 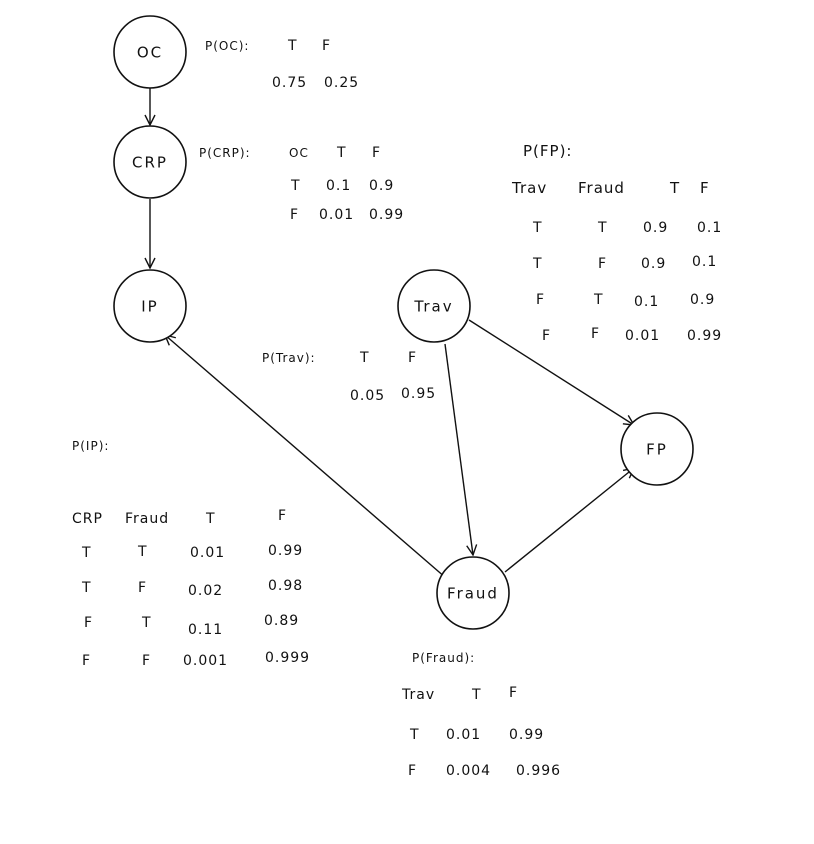 What do you see at coordinates (367, 396) in the screenshot?
I see `cpt-trav-value-t: 0.05` at bounding box center [367, 396].